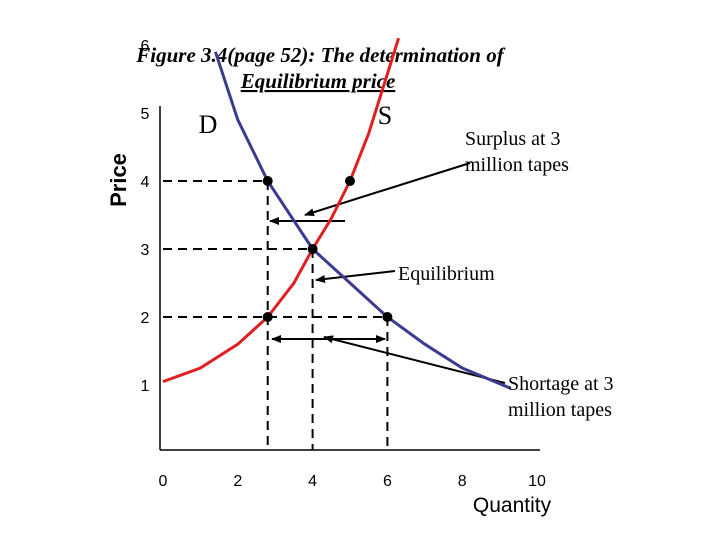 This screenshot has height=545, width=720. Describe the element at coordinates (145, 250) in the screenshot. I see `y-tick-label: 3` at that location.